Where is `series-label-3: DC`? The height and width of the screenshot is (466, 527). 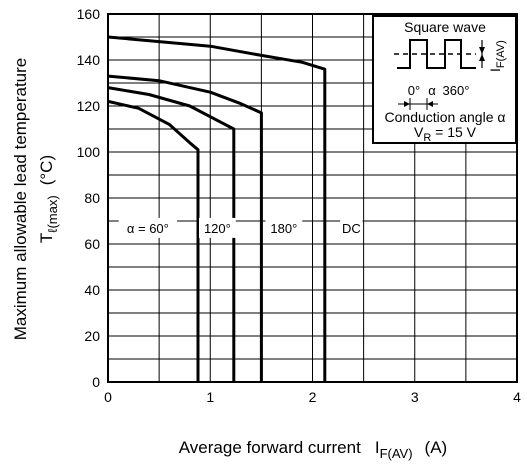
series-label-3: DC is located at coordinates (351, 228).